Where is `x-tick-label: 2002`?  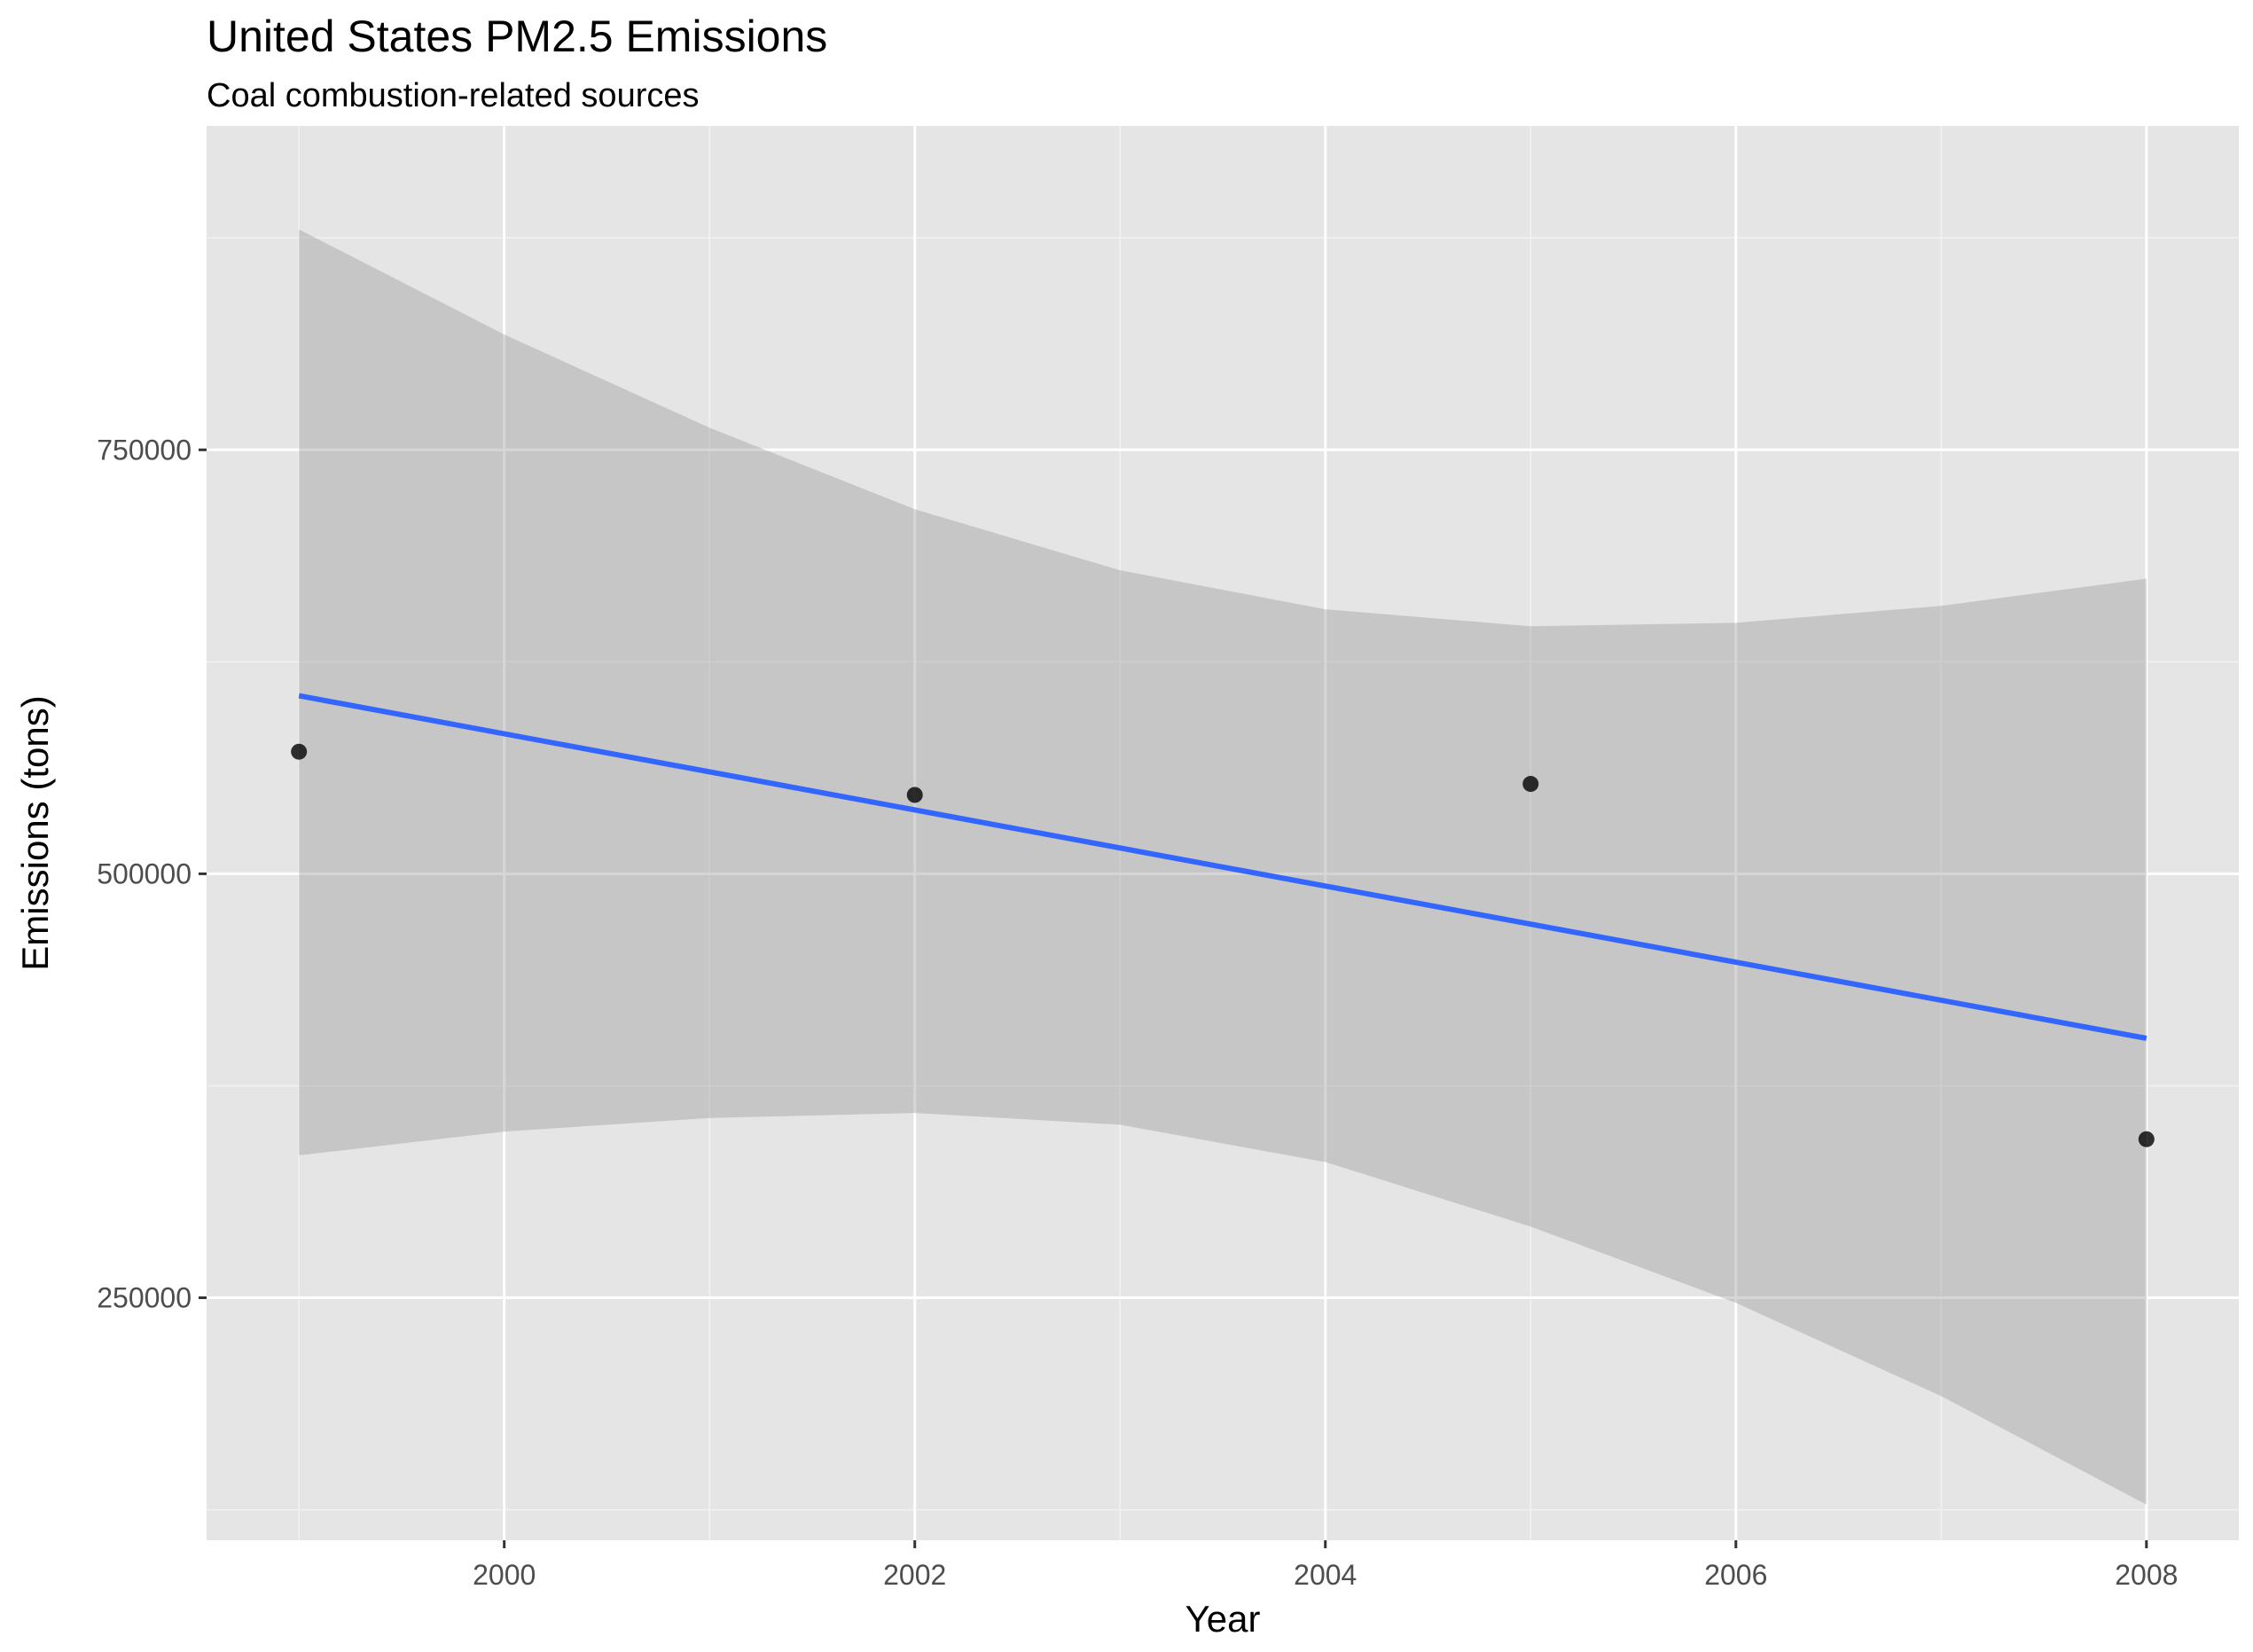 x-tick-label: 2002 is located at coordinates (914, 1575).